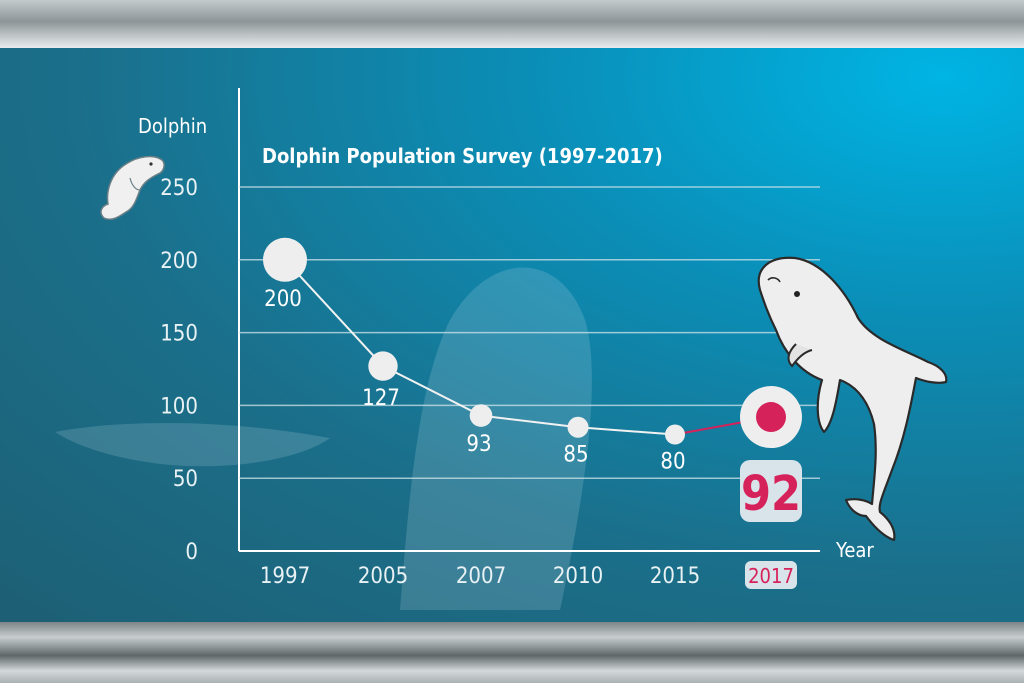 The width and height of the screenshot is (1024, 683). What do you see at coordinates (854, 550) in the screenshot?
I see `x-axis-title: Year` at bounding box center [854, 550].